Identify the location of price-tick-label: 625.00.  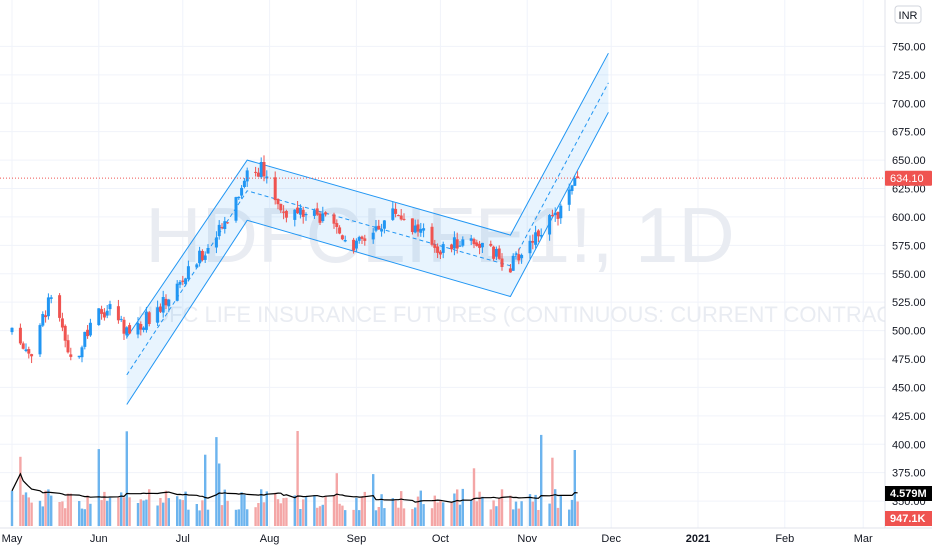
(909, 190).